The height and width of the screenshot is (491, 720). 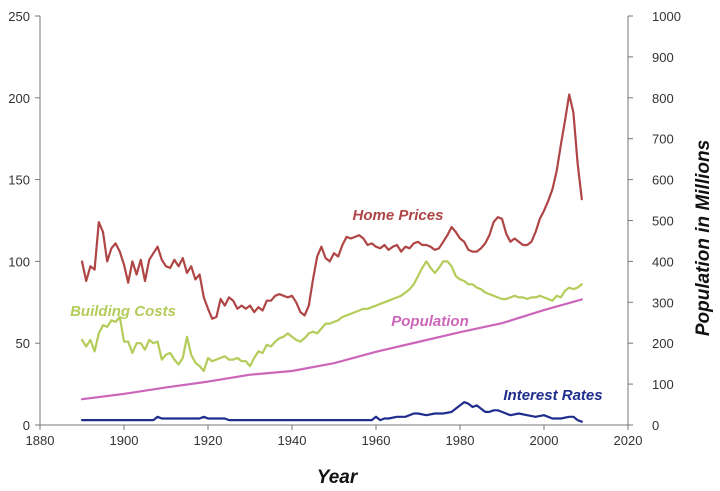 I want to click on x-tick-label: 2020, so click(x=628, y=440).